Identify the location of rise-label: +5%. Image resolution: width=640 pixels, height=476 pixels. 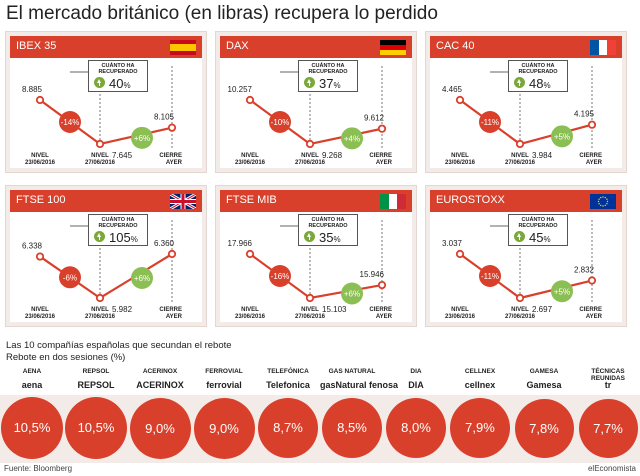
(562, 291).